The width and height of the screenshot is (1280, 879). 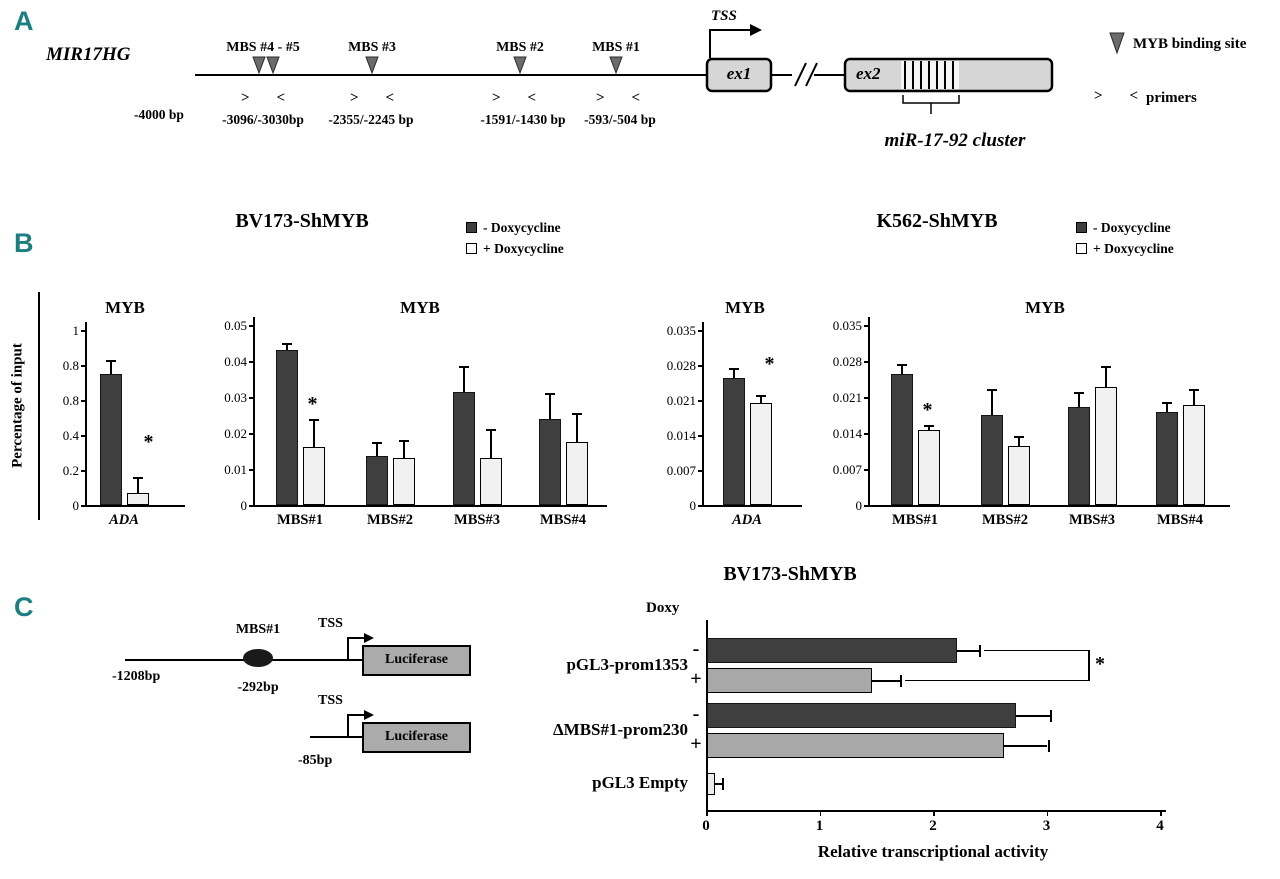 What do you see at coordinates (371, 119) in the screenshot?
I see `primer-region-label: -2355/-2245 bp` at bounding box center [371, 119].